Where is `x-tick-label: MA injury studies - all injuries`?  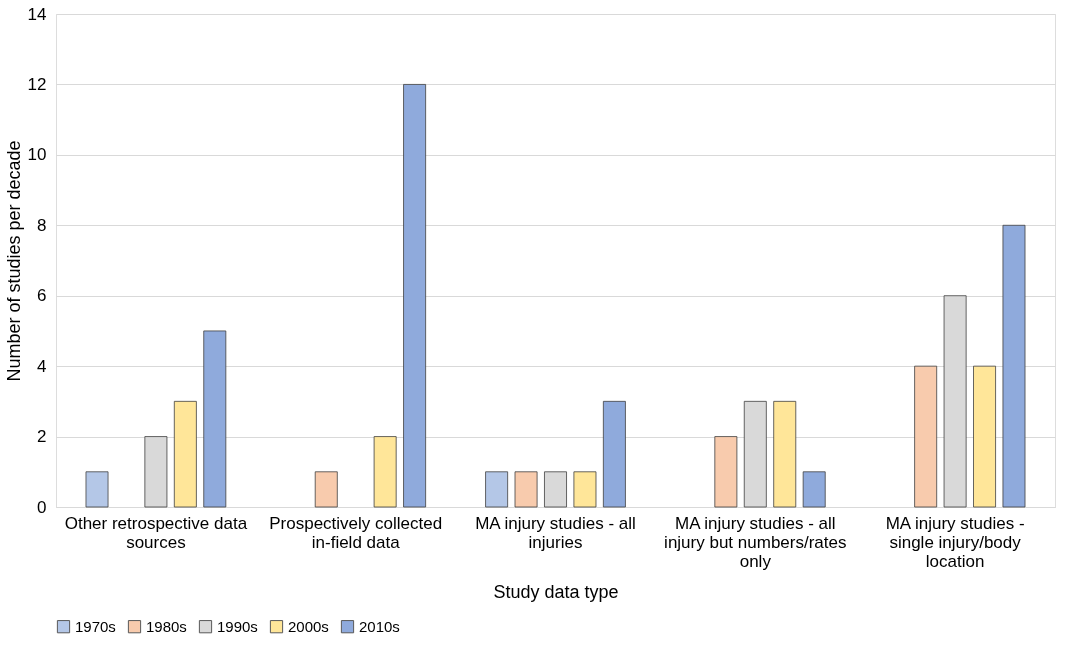 x-tick-label: MA injury studies - all injuries is located at coordinates (555, 532).